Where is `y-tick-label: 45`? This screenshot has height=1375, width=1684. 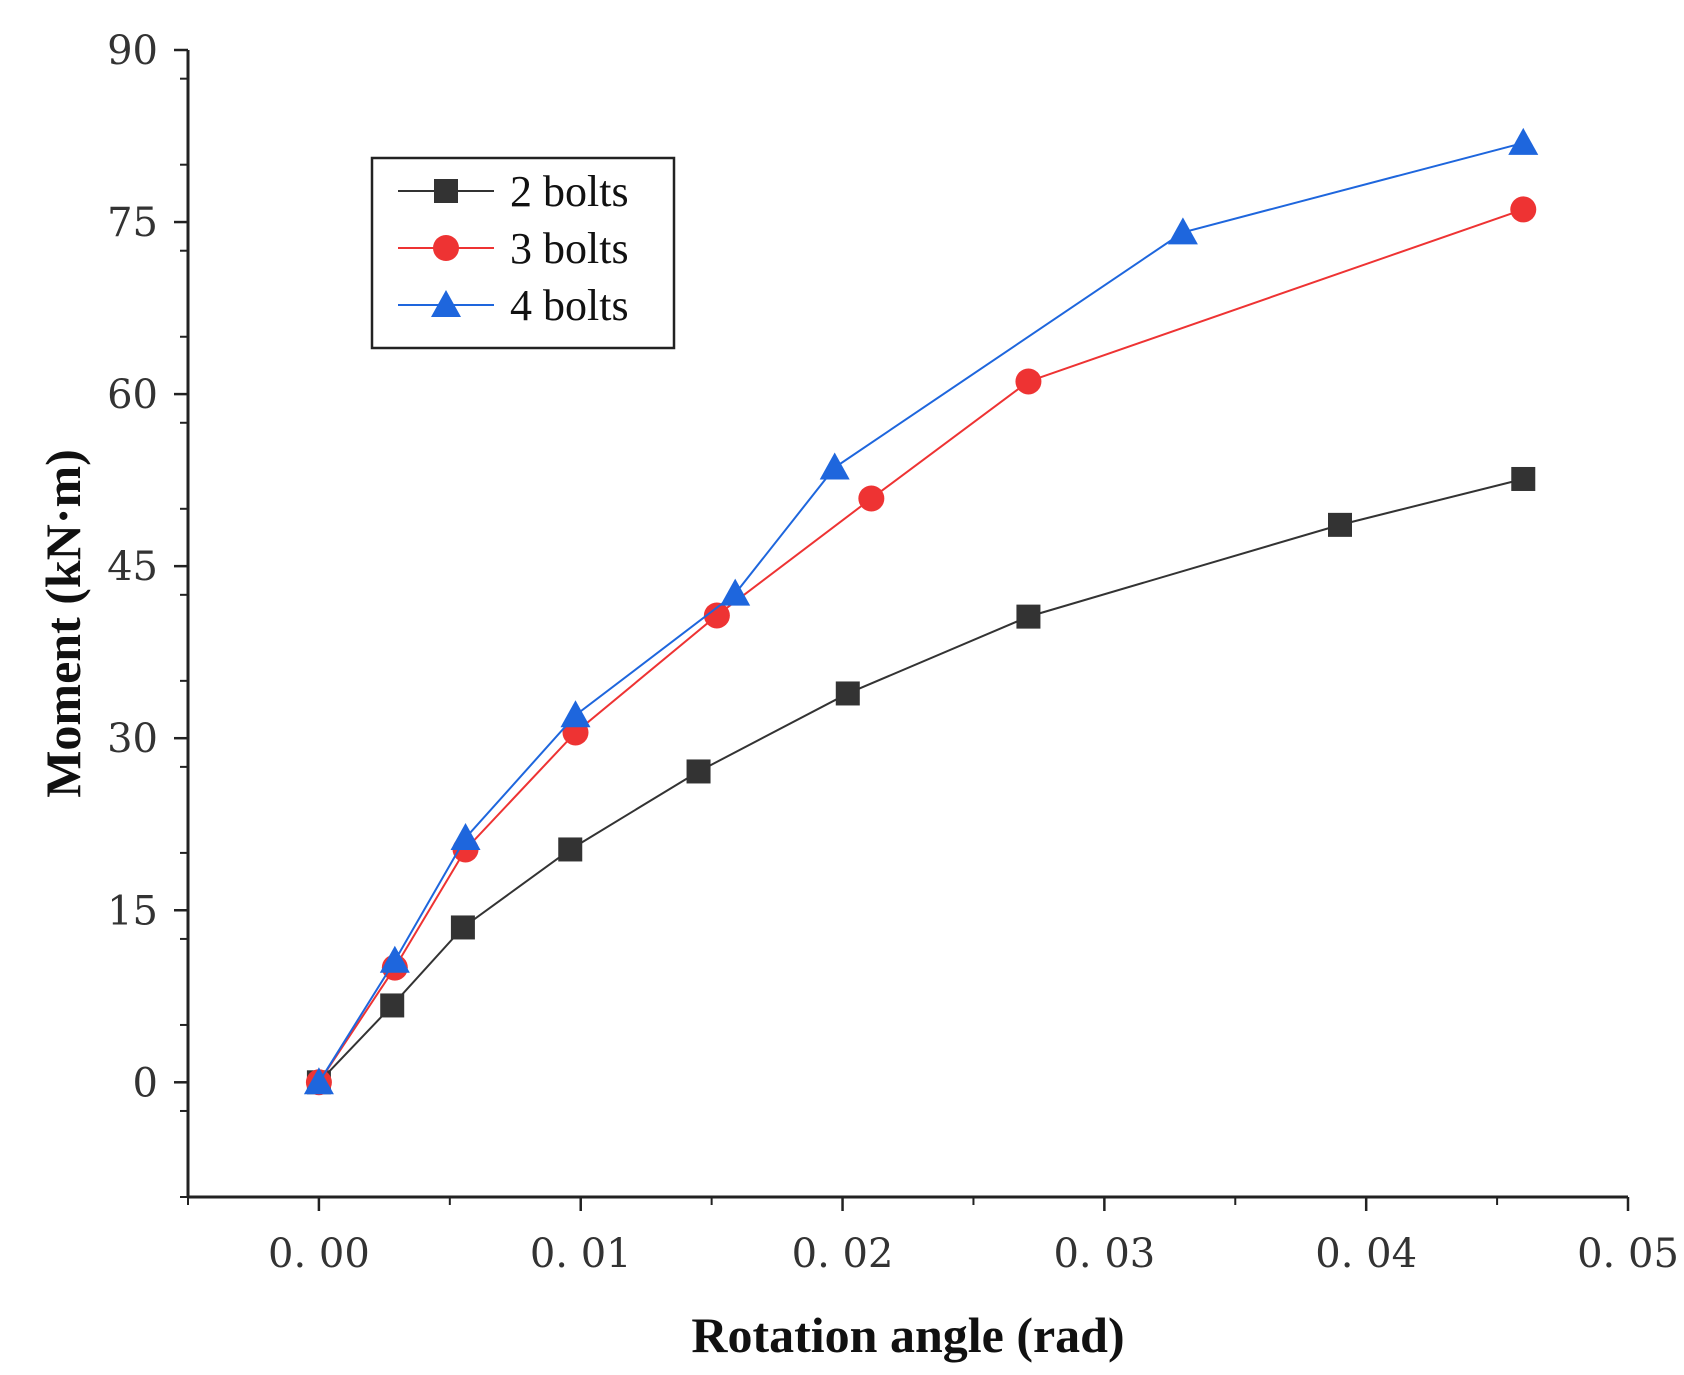 y-tick-label: 45 is located at coordinates (132, 567).